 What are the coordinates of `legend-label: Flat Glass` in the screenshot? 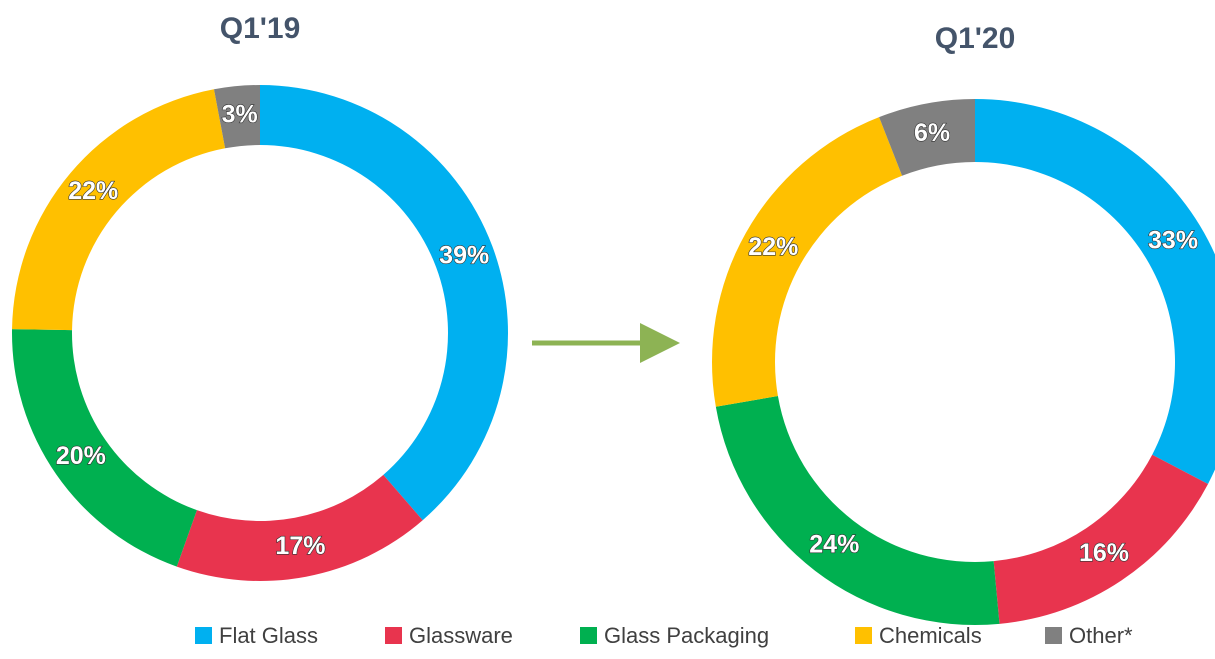 It's located at (268, 635).